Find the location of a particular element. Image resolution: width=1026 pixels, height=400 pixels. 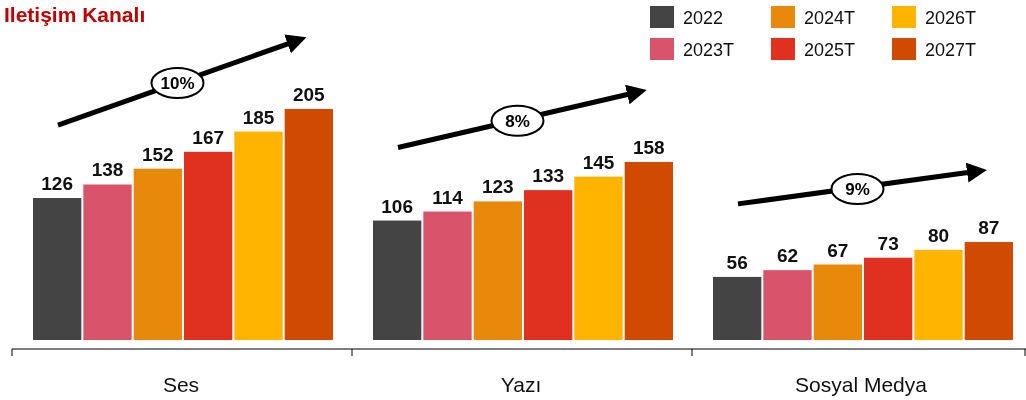

data-label: 138 is located at coordinates (107, 170).